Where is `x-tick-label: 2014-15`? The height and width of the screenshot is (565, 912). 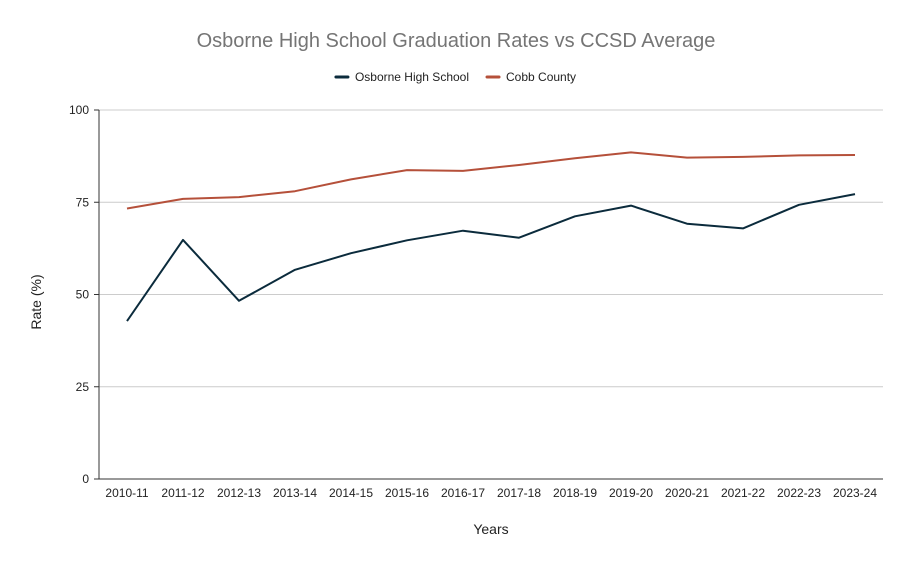
x-tick-label: 2014-15 is located at coordinates (351, 493).